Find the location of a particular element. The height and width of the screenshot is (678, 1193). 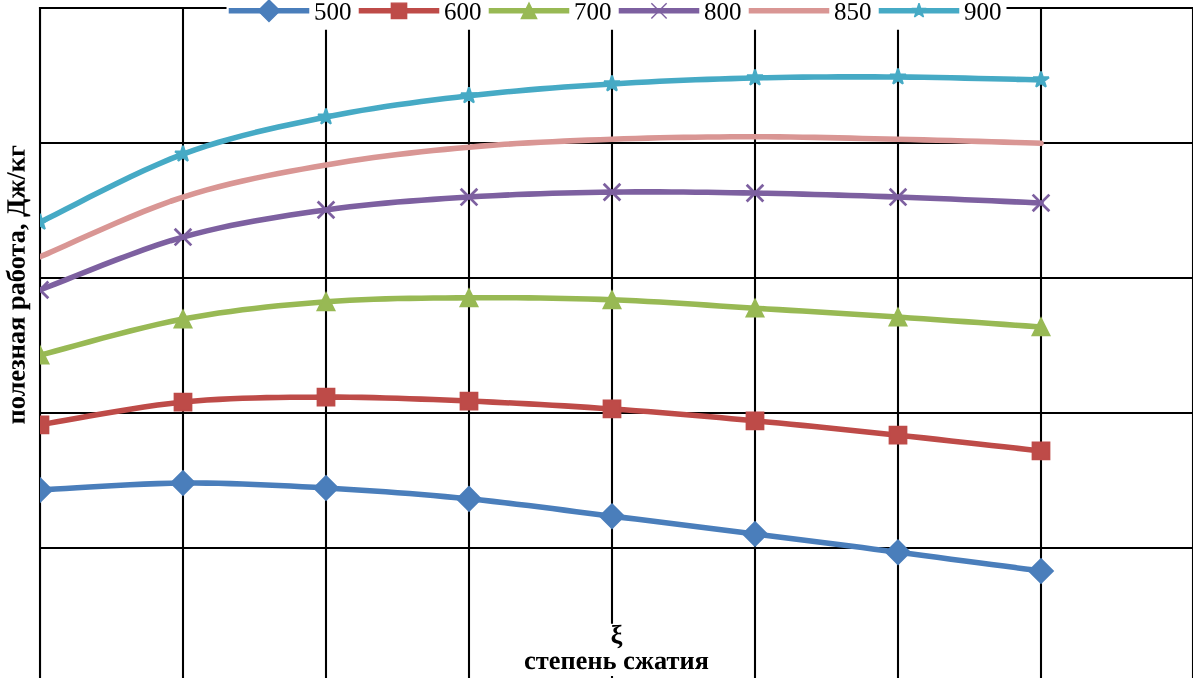

legend-label: 900 is located at coordinates (982, 11).